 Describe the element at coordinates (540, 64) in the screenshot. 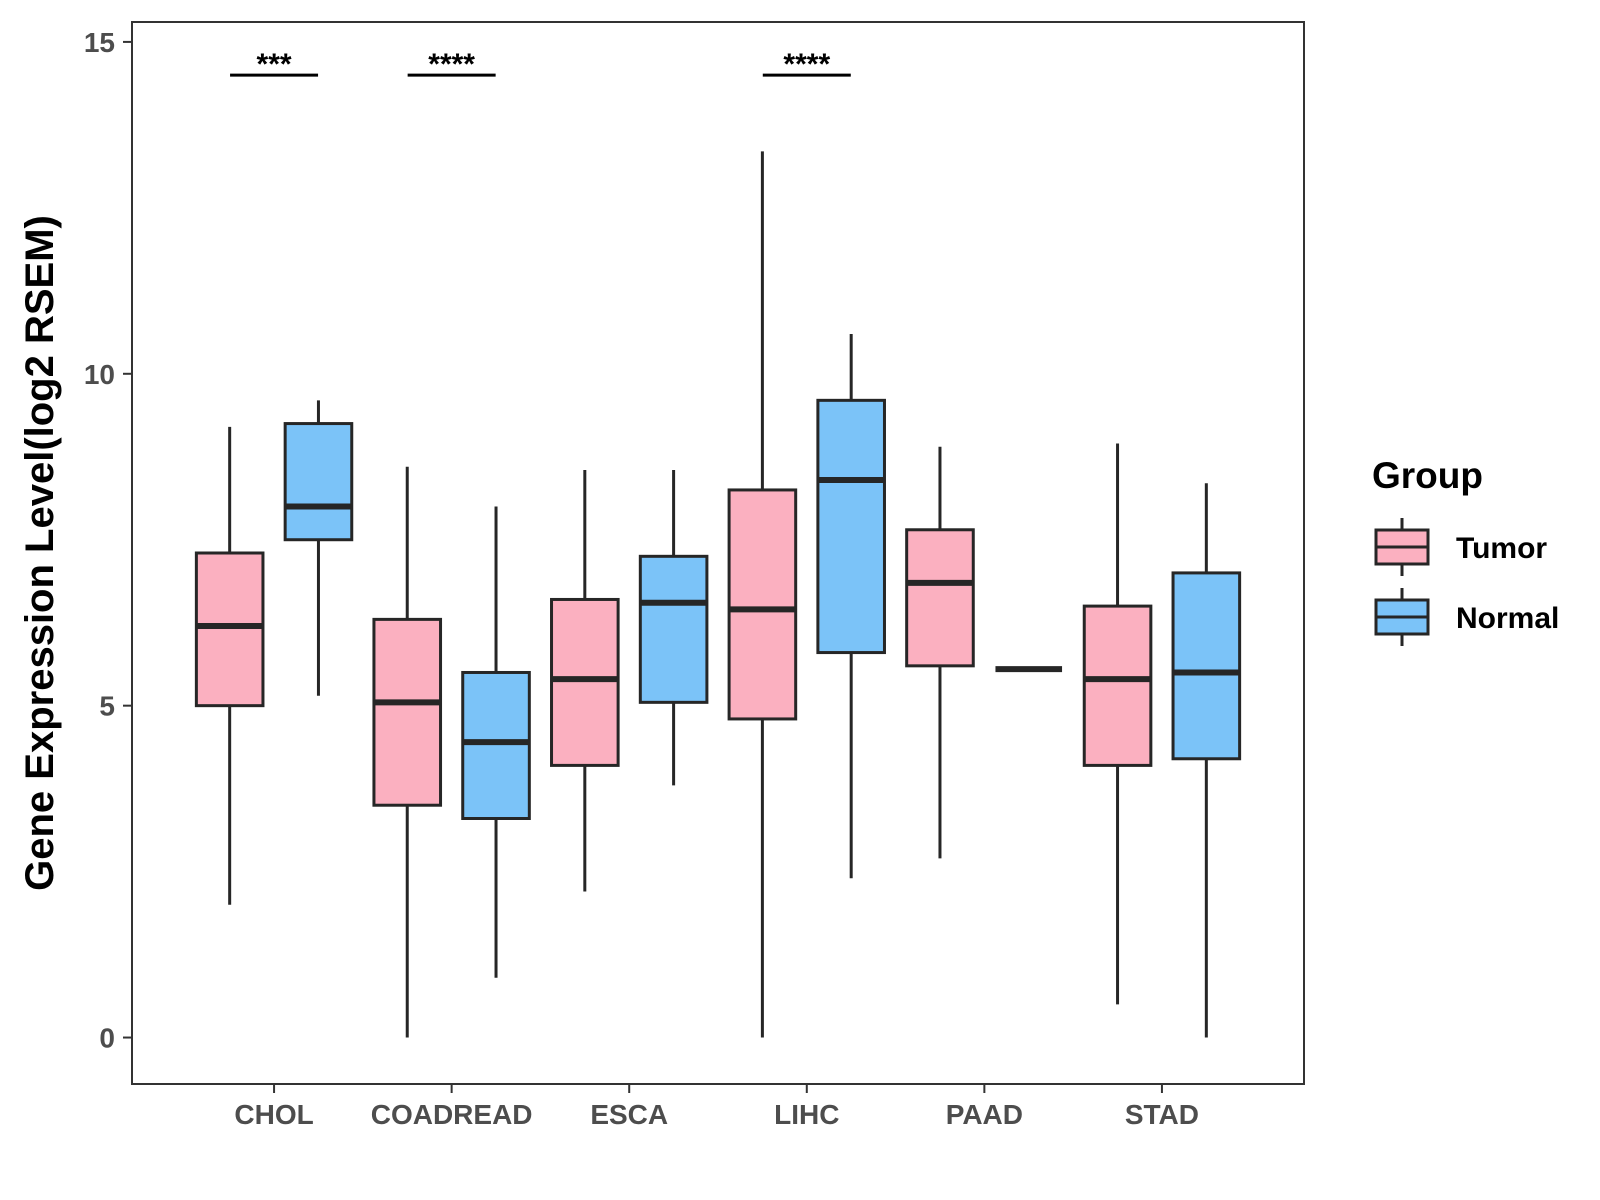

I see `significance-layer: *** **** ****` at that location.